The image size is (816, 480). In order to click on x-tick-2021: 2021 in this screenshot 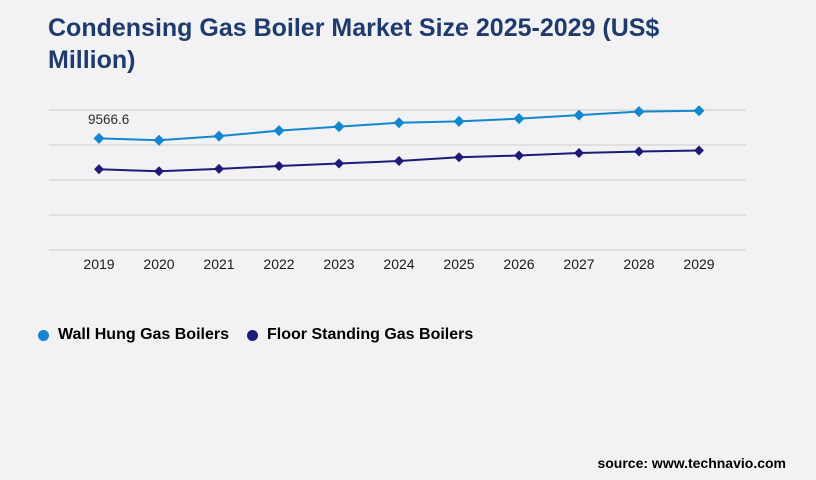, I will do `click(219, 264)`.